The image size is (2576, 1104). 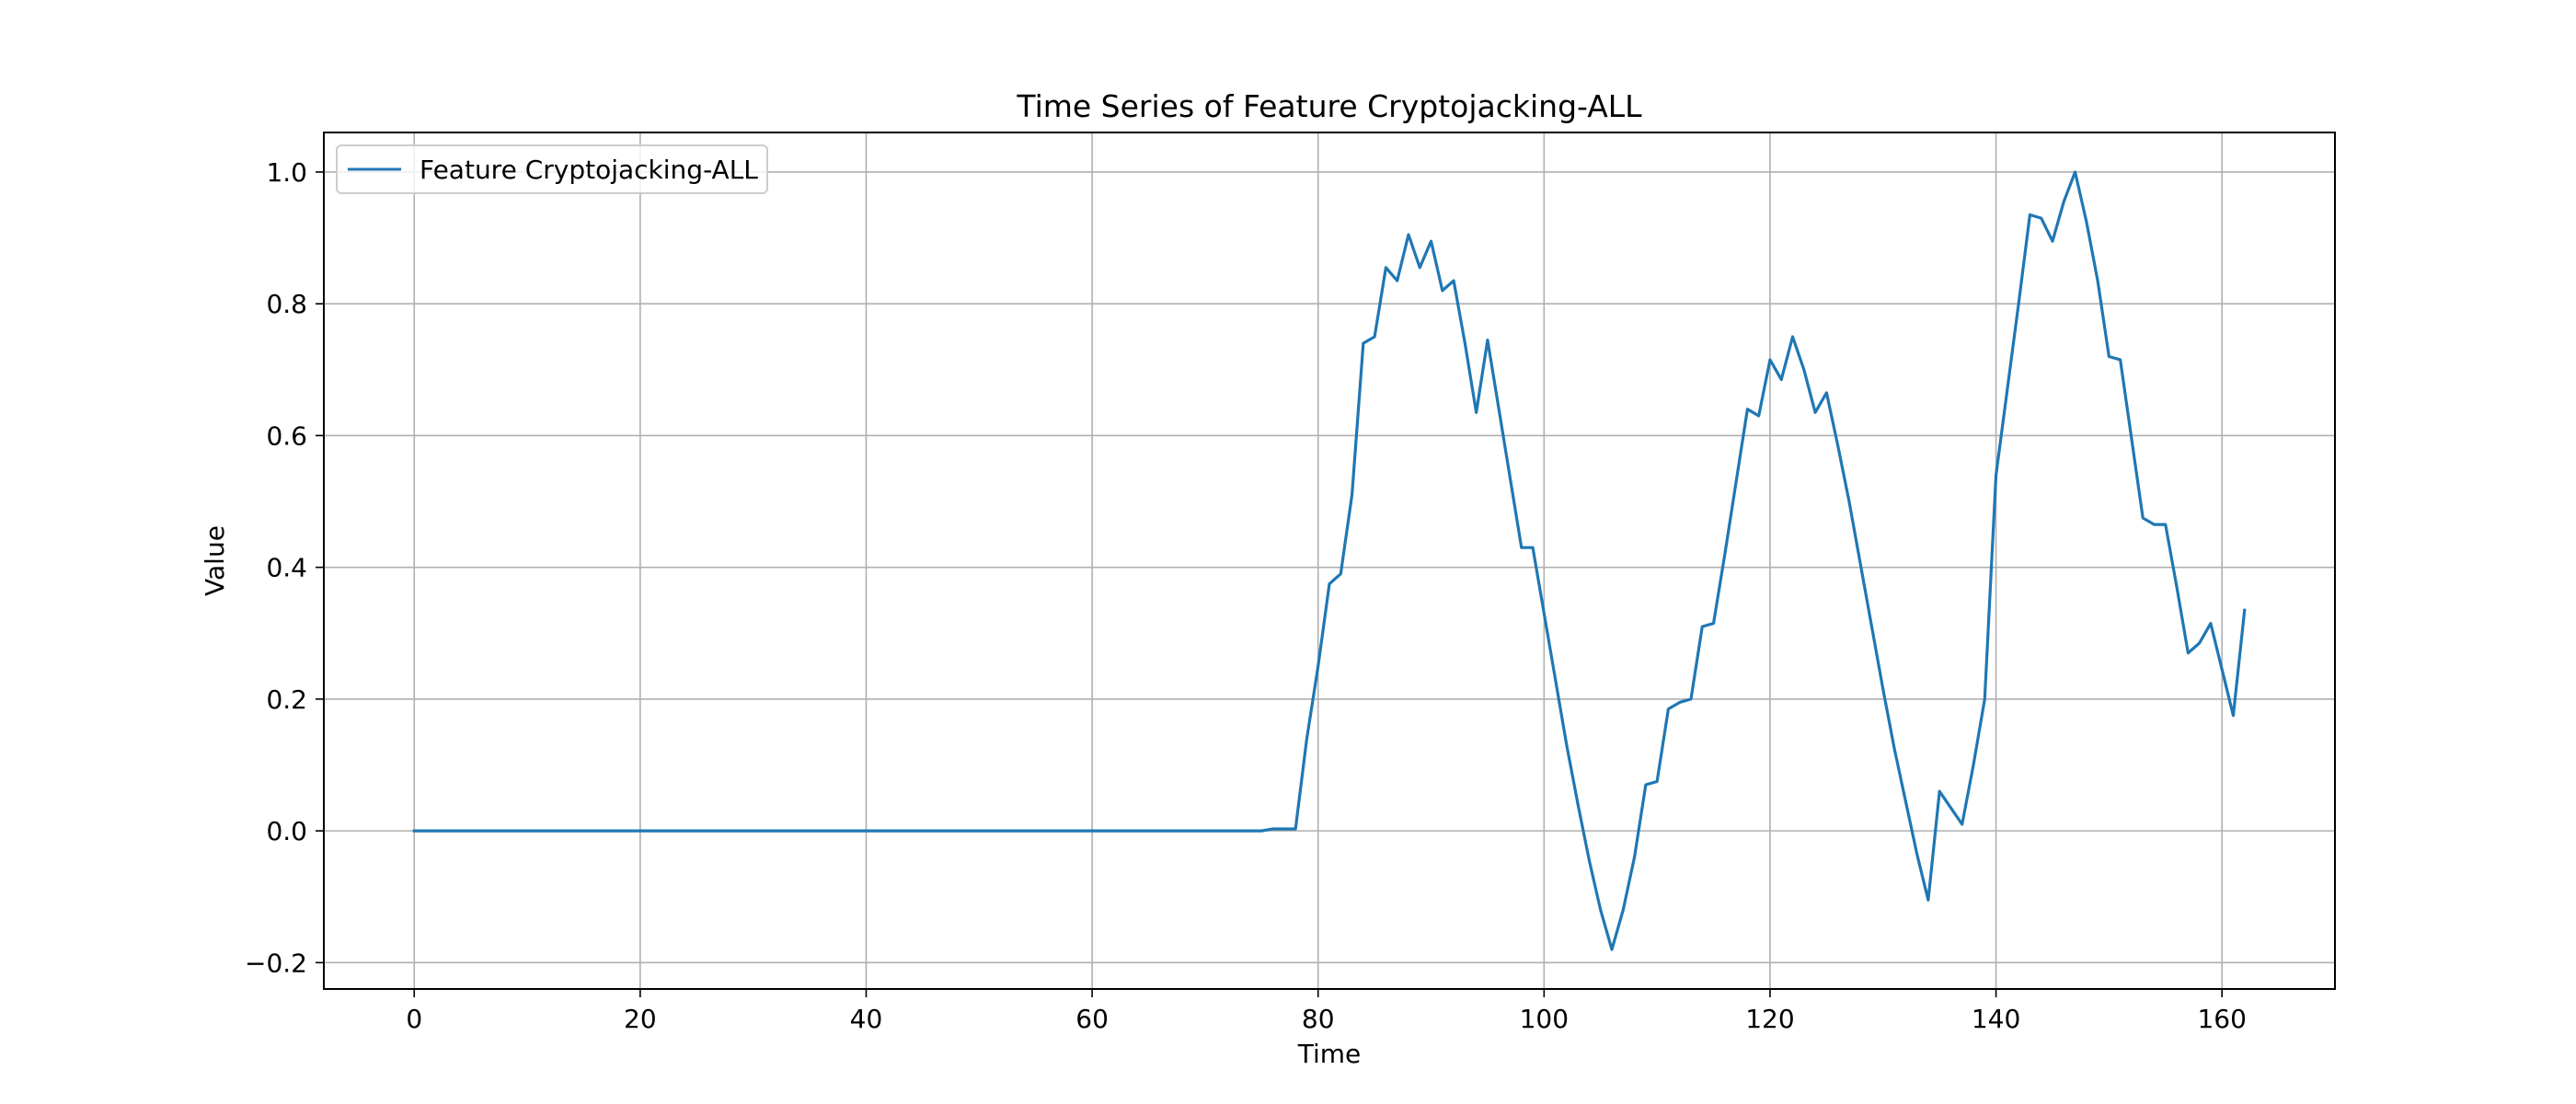 I want to click on legend: Feature Cryptojacking-ALL, so click(x=552, y=169).